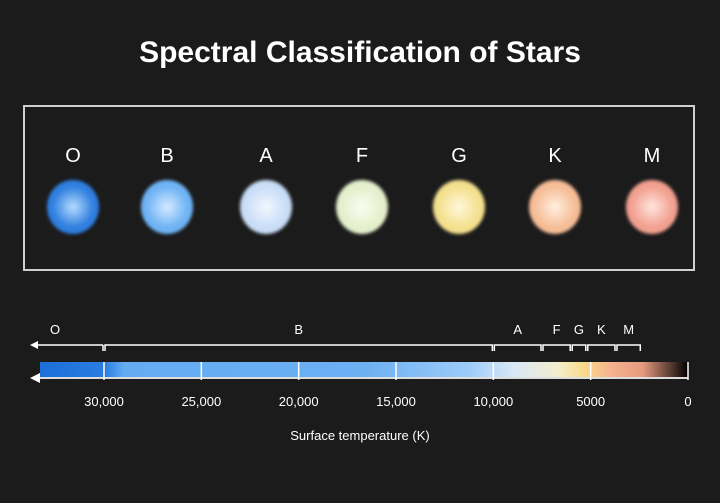 The width and height of the screenshot is (720, 503). What do you see at coordinates (360, 52) in the screenshot?
I see `page-title: Spectral Classification of Stars` at bounding box center [360, 52].